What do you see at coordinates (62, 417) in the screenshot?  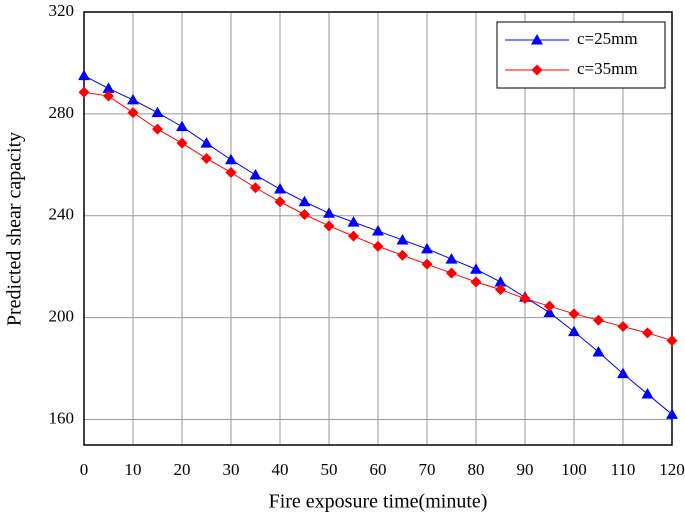 I see `y-tick-label: 160` at bounding box center [62, 417].